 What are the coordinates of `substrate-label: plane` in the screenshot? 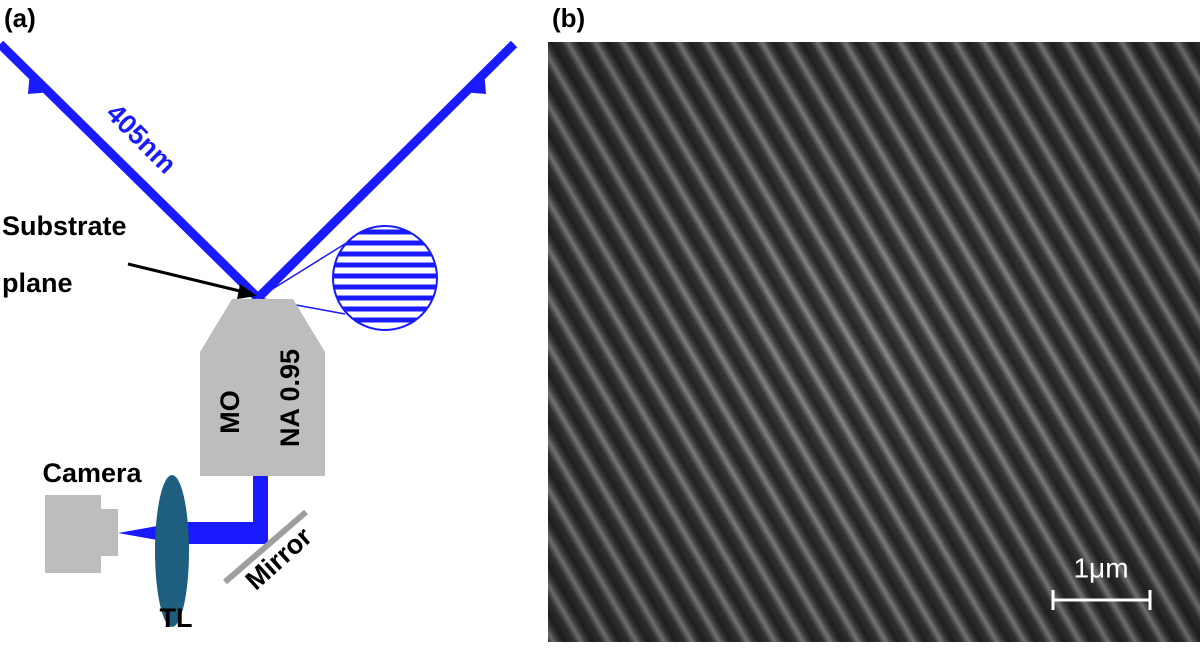 It's located at (37, 283).